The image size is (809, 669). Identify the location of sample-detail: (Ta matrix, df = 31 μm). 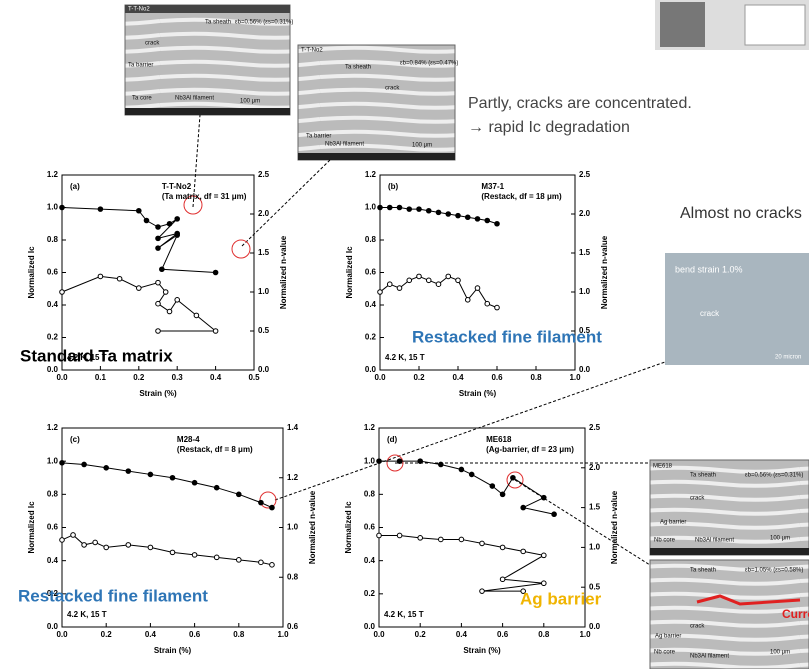
(204, 196).